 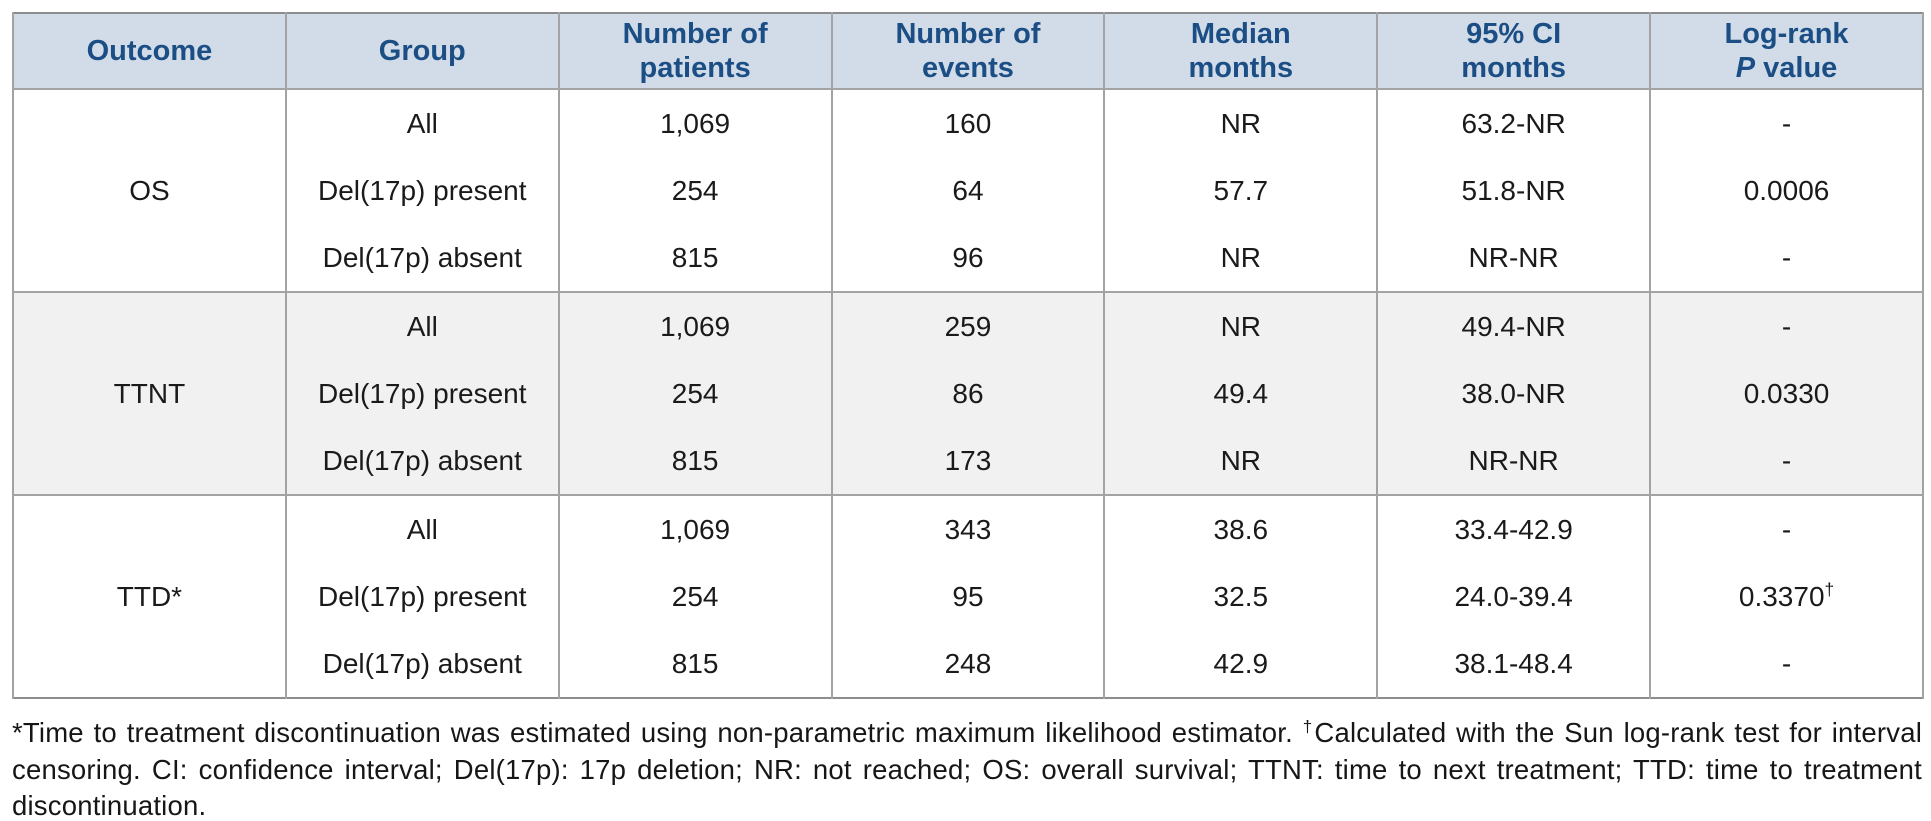 I want to click on header-events: Number of events, so click(x=968, y=51).